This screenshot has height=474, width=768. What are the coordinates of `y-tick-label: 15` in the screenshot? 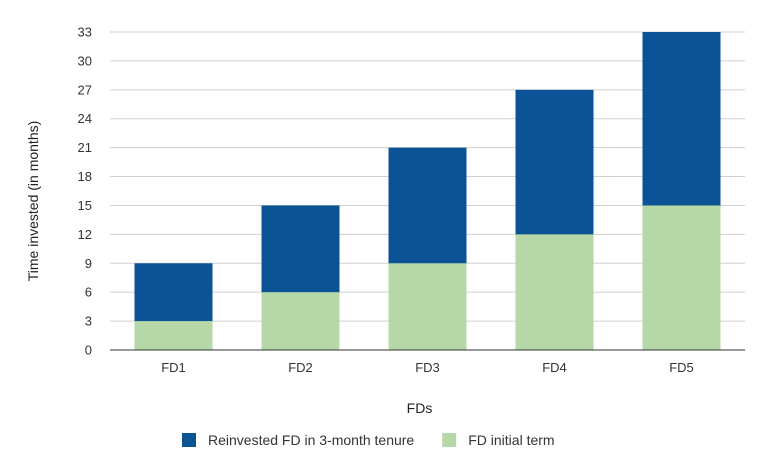 It's located at (85, 205).